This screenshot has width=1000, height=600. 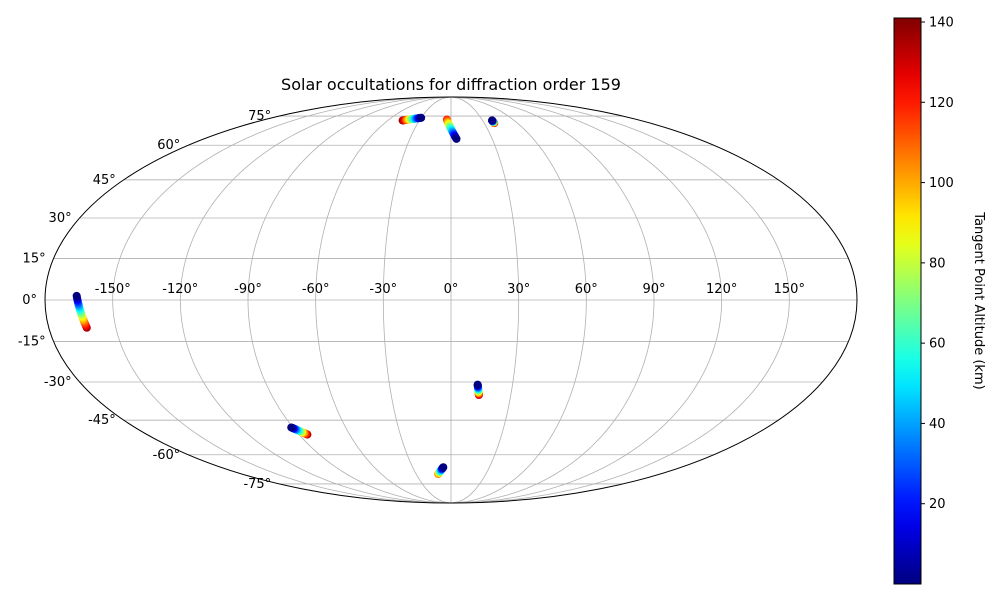 What do you see at coordinates (32, 342) in the screenshot?
I see `latitude-tick-label: -15°` at bounding box center [32, 342].